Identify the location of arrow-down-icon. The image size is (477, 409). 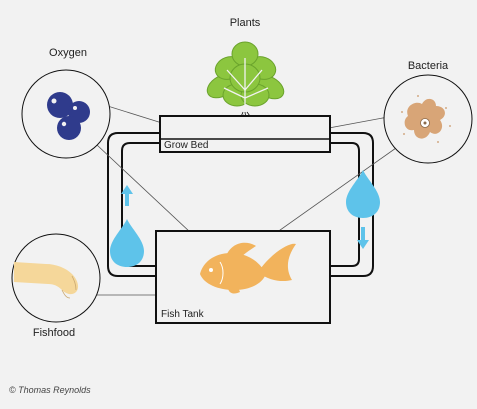
(363, 238).